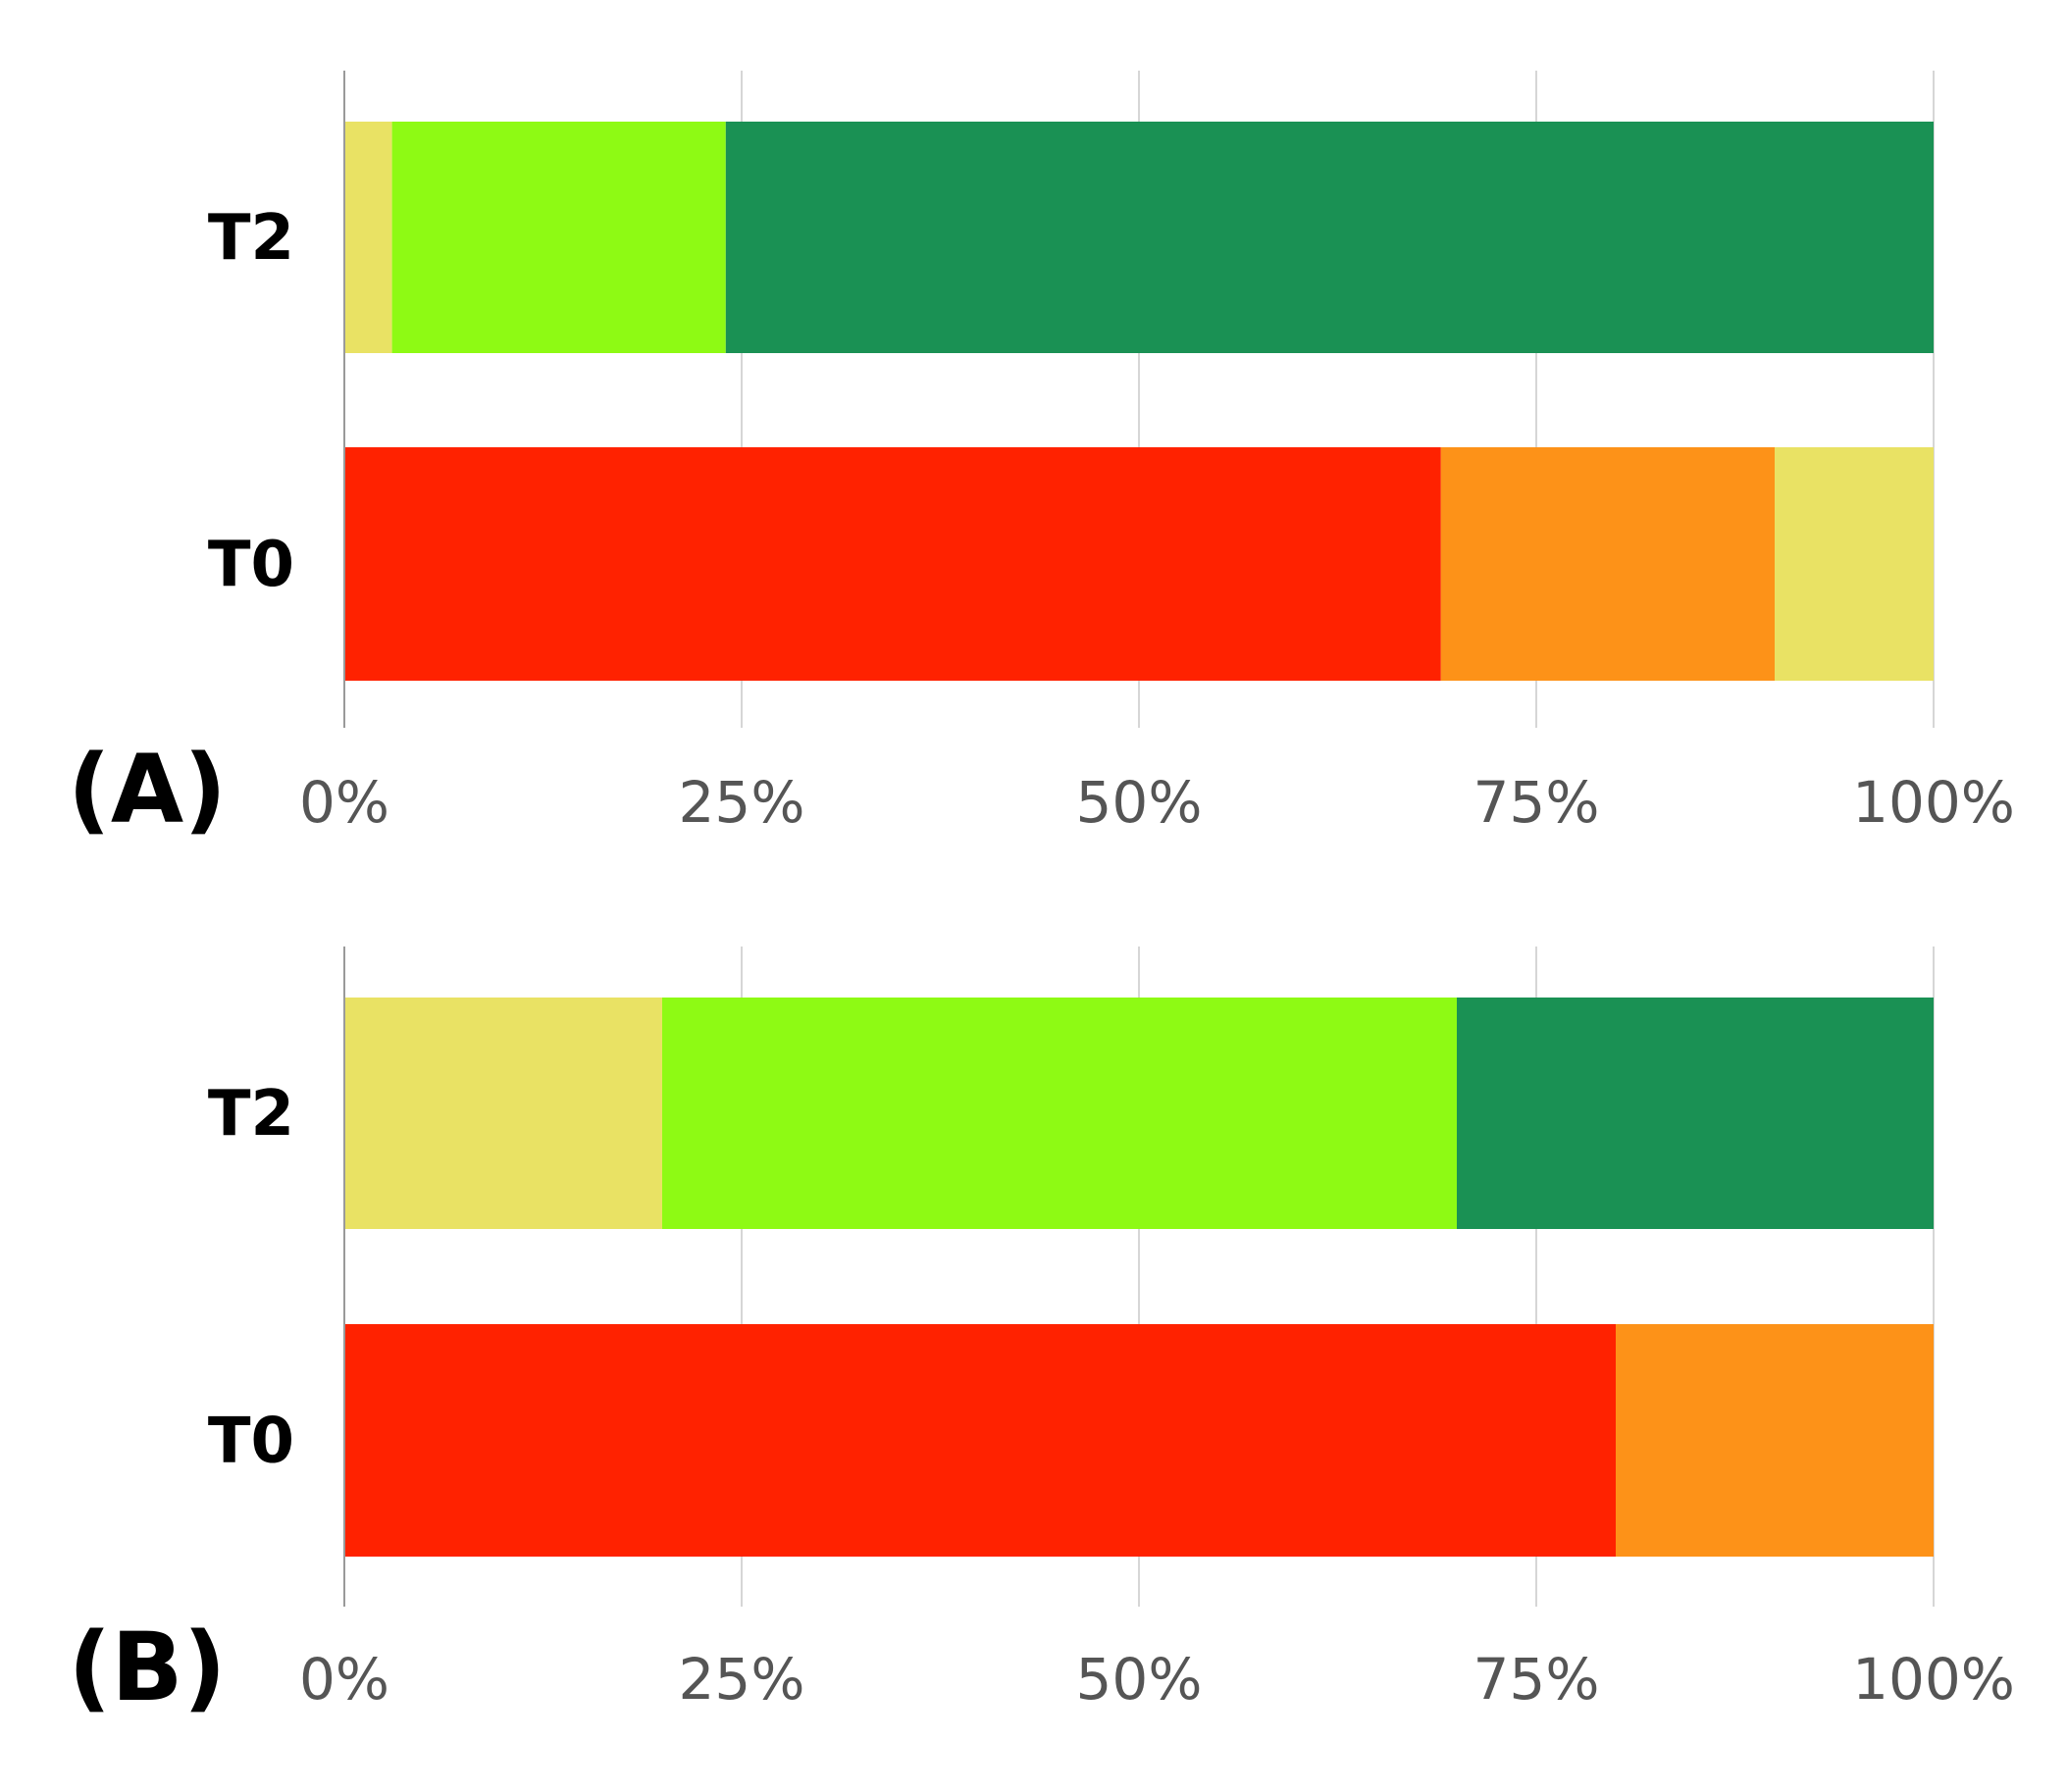 Image resolution: width=2067 pixels, height=1792 pixels. What do you see at coordinates (148, 1667) in the screenshot?
I see `panel-label: (B)` at bounding box center [148, 1667].